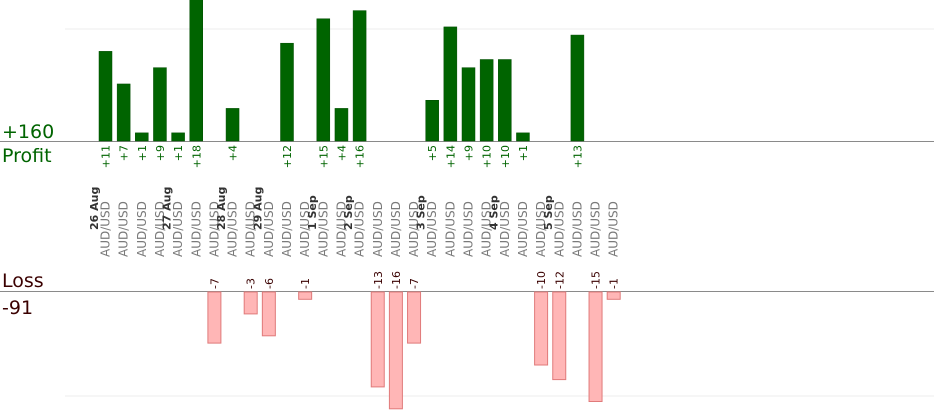 This screenshot has height=420, width=934. What do you see at coordinates (323, 229) in the screenshot?
I see `pair-label-12: AUD/USD` at bounding box center [323, 229].